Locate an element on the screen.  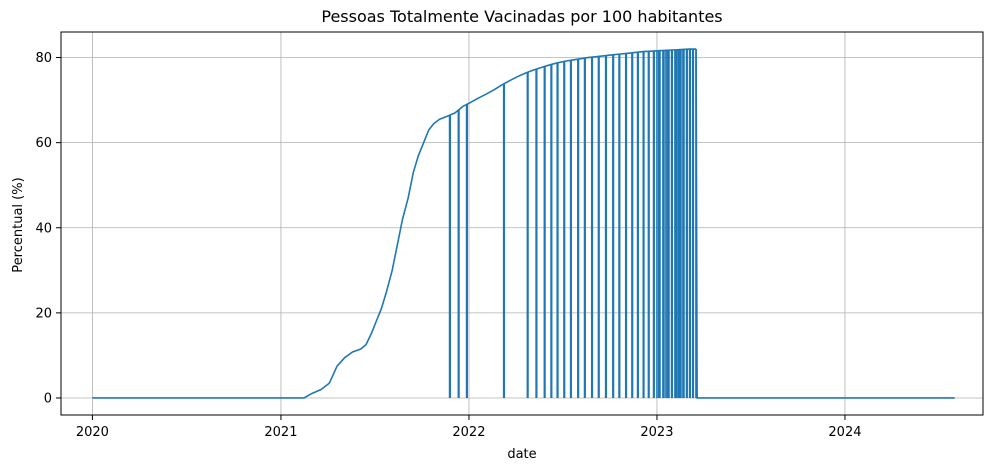
x-tick-label: 2020 is located at coordinates (92, 432).